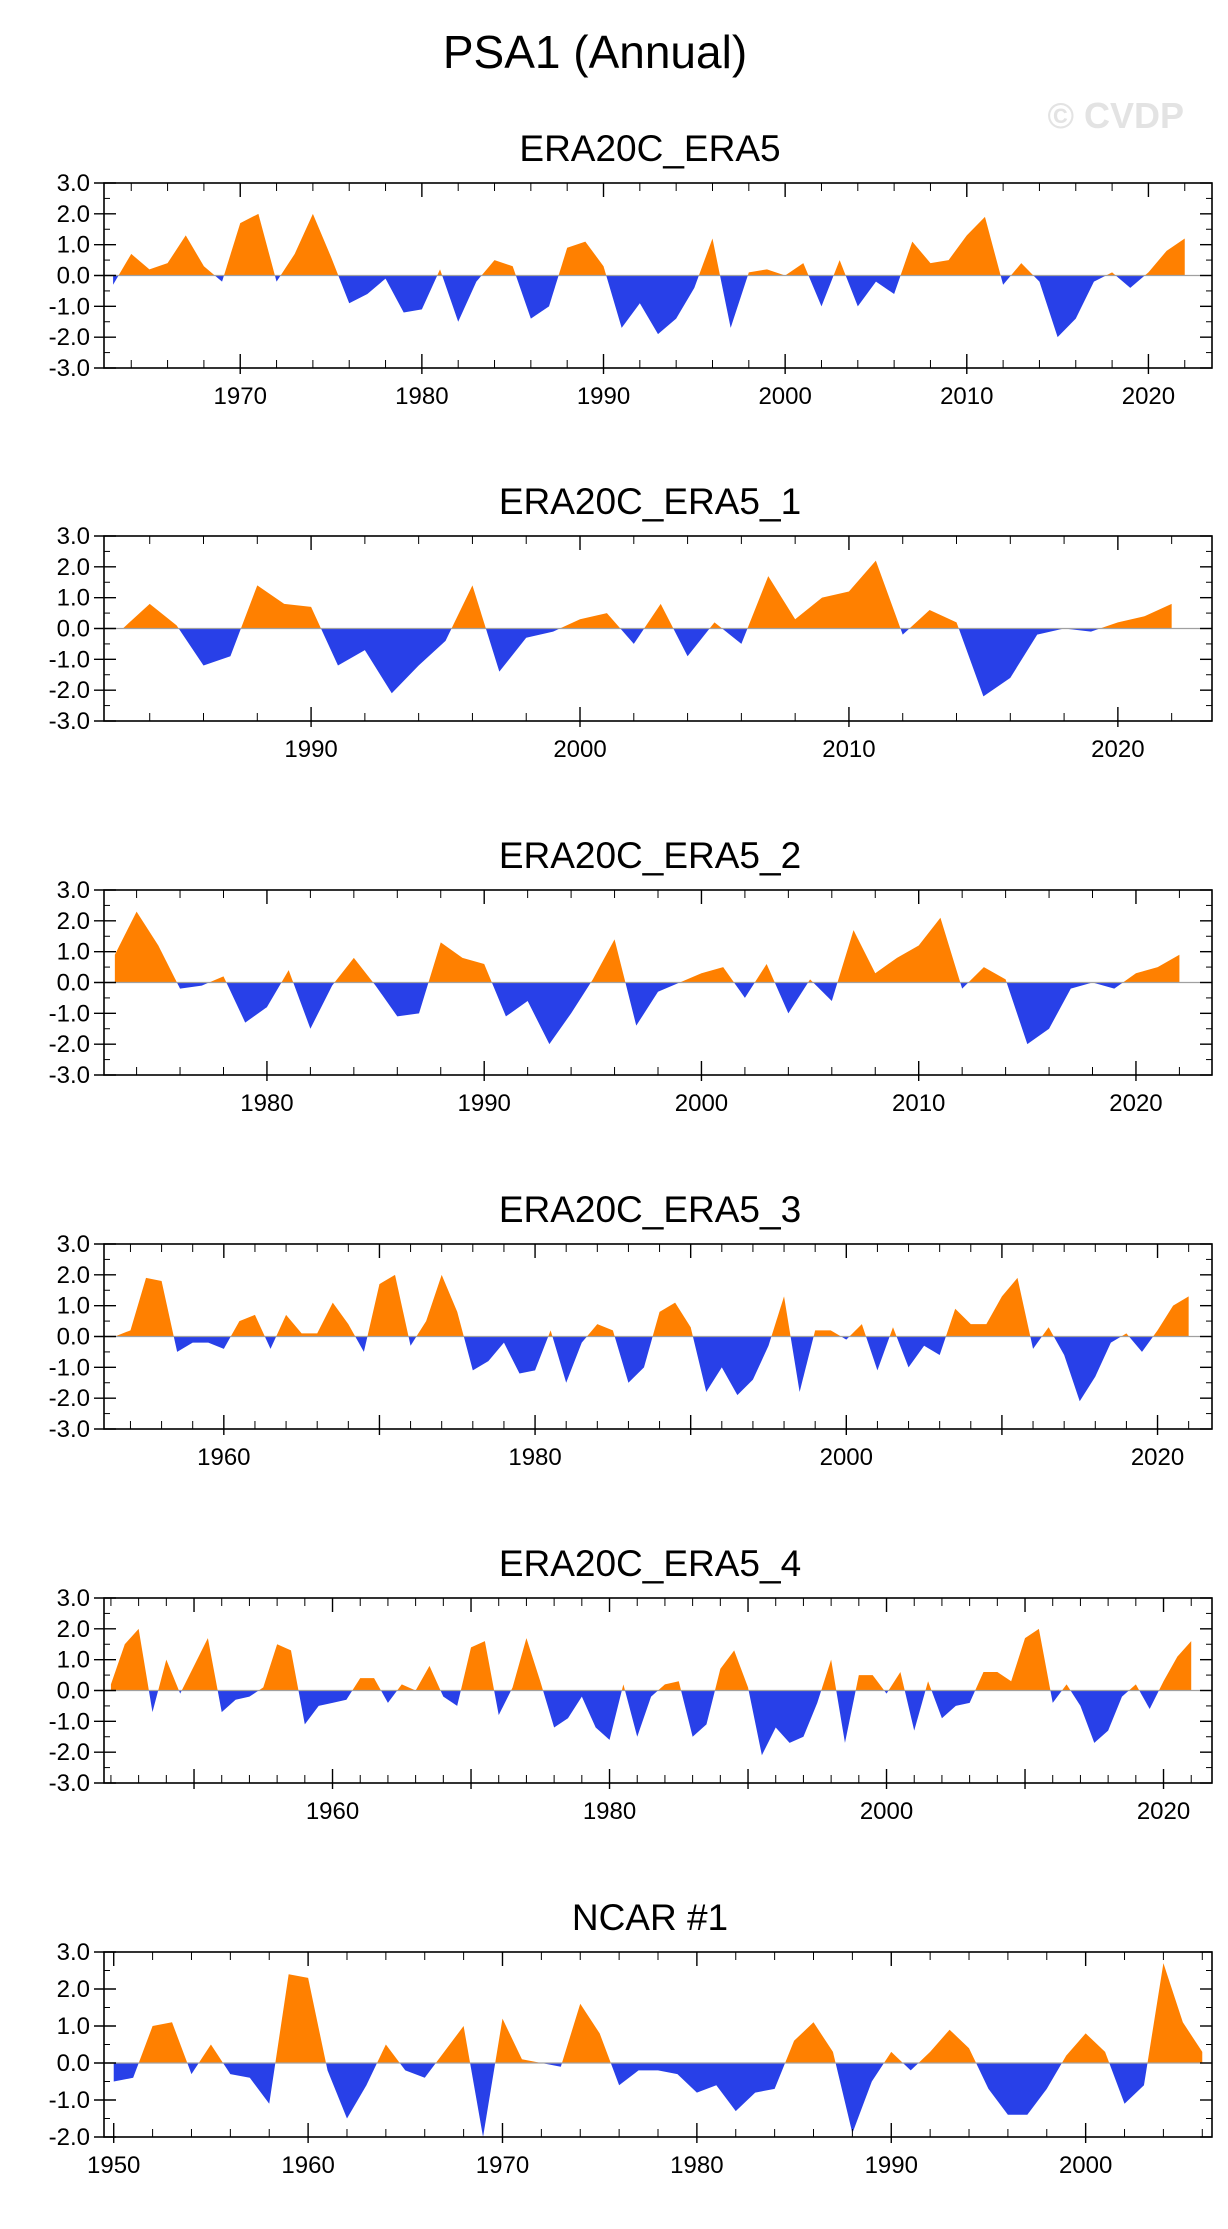  I want to click on x-tick-label: 1990, so click(310, 749).